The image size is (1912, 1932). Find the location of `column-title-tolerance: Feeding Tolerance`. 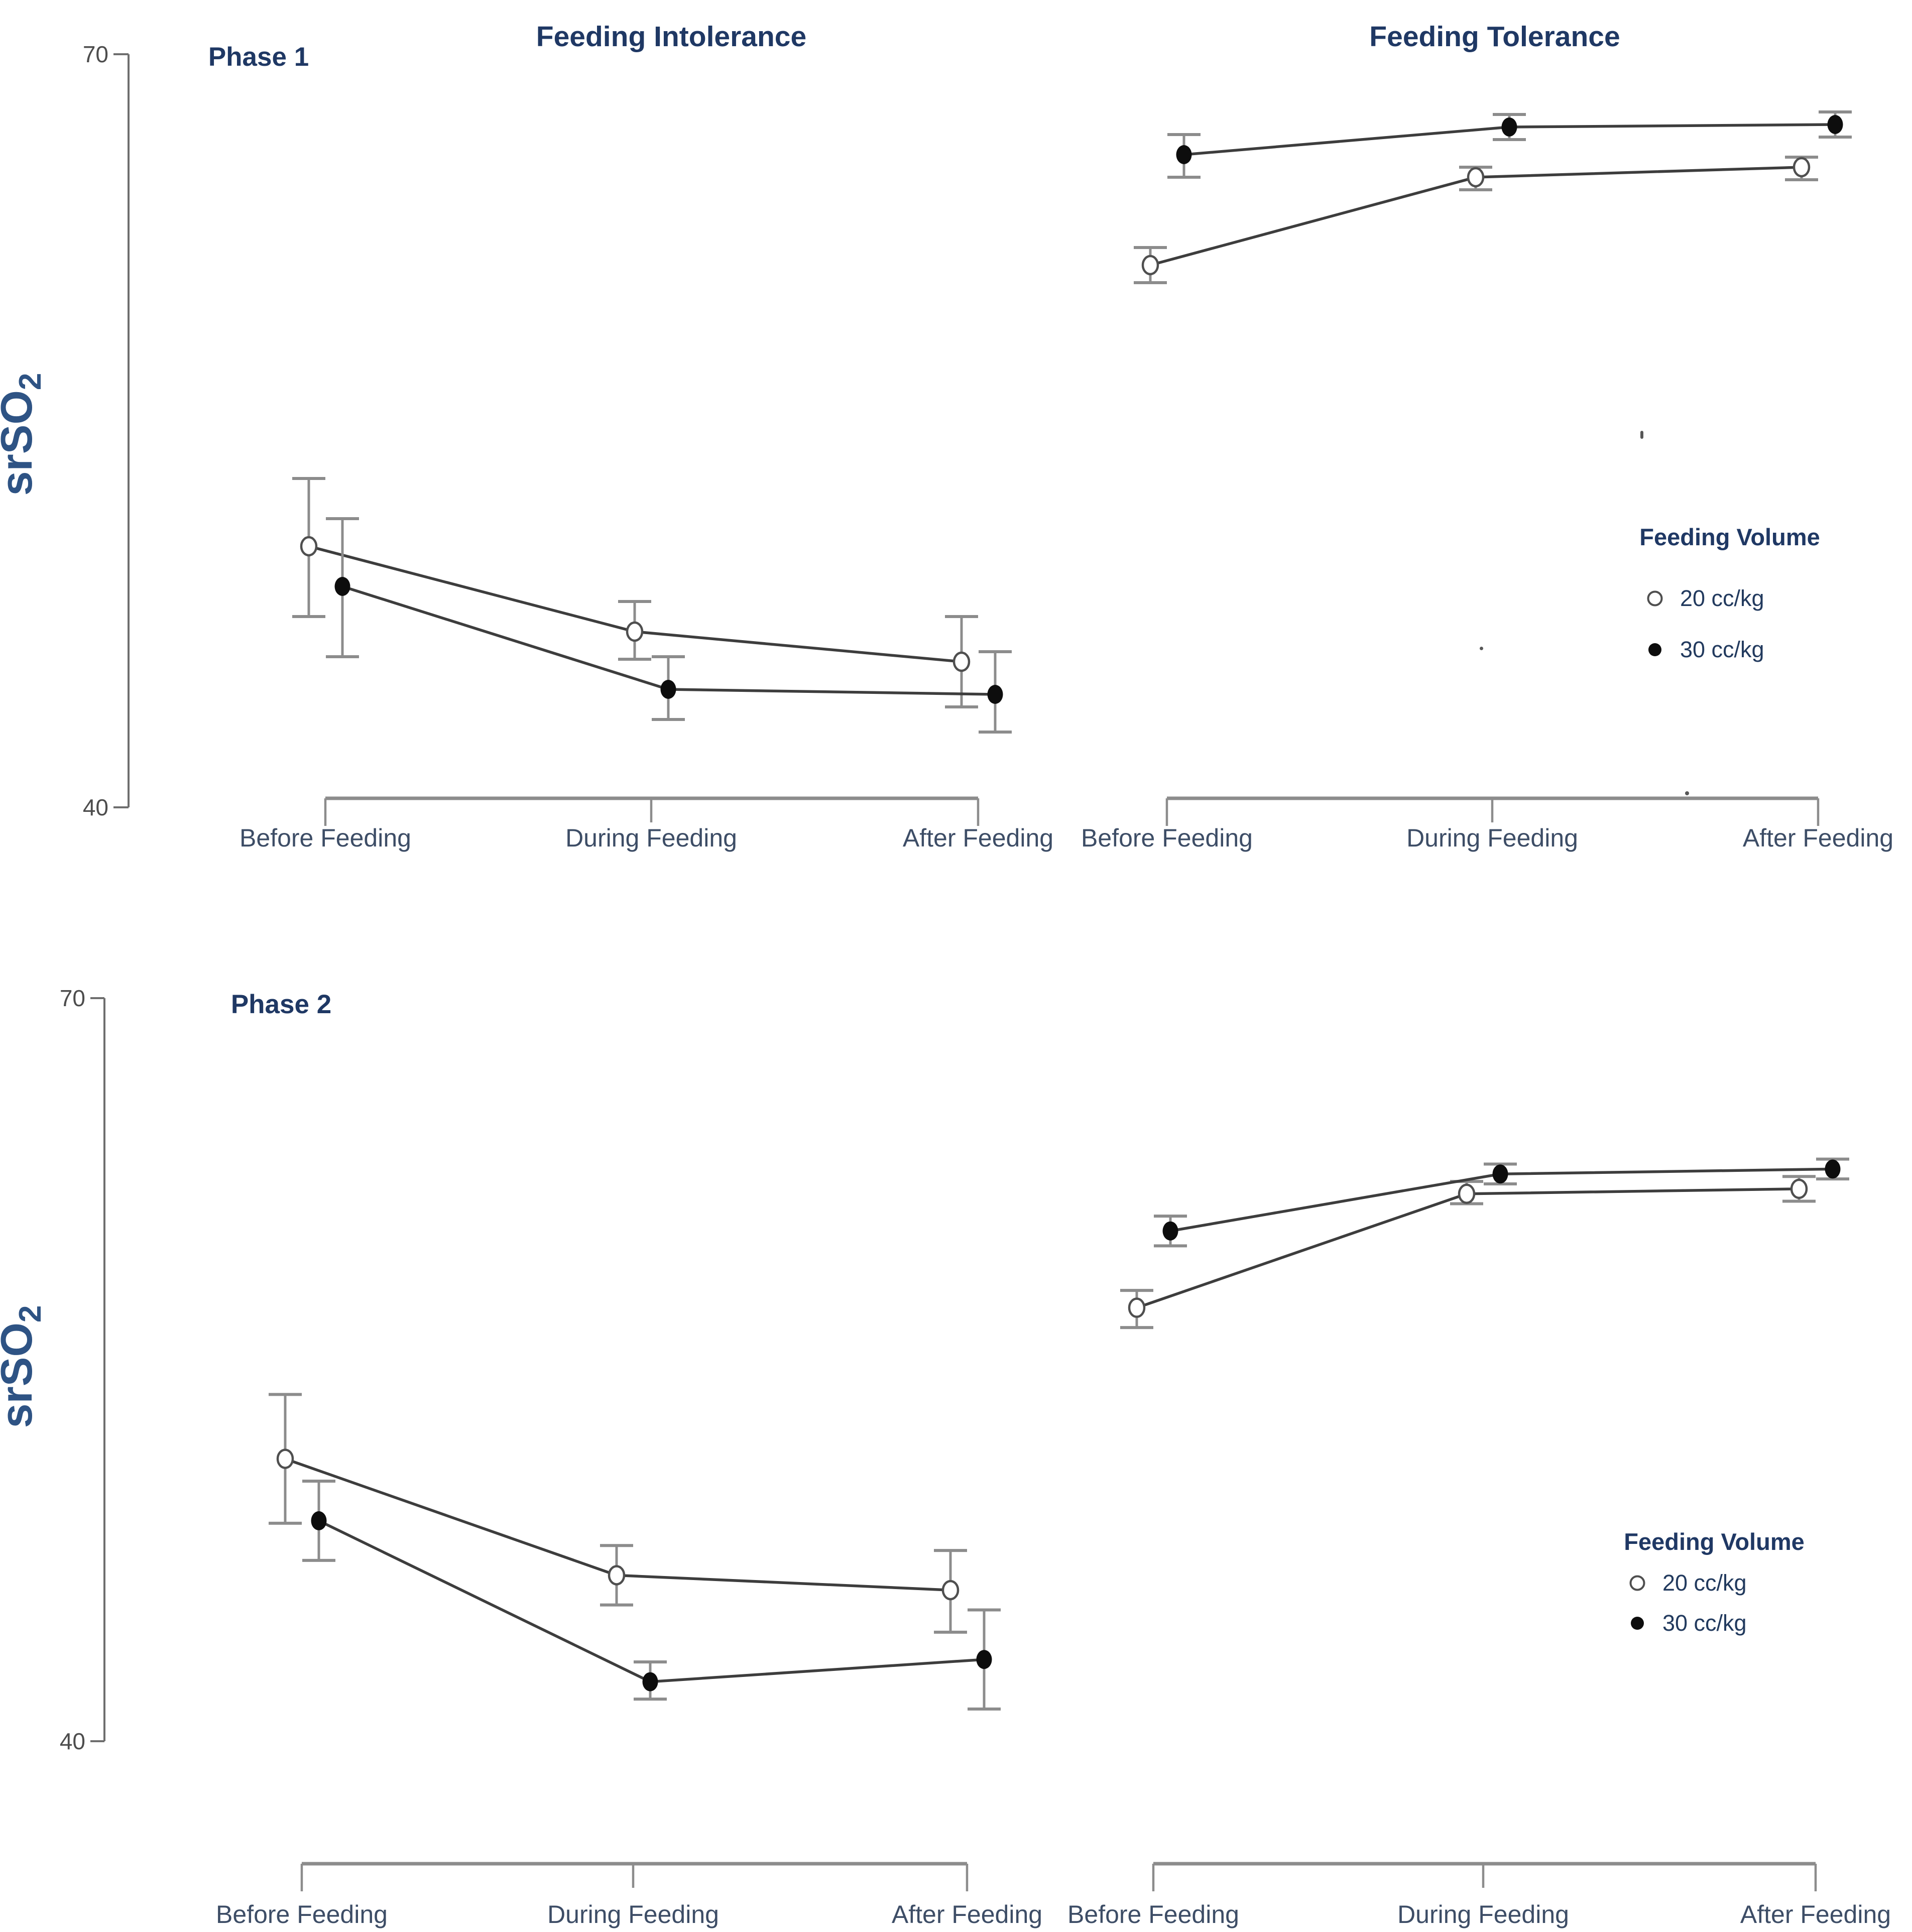

column-title-tolerance: Feeding Tolerance is located at coordinates (1494, 37).